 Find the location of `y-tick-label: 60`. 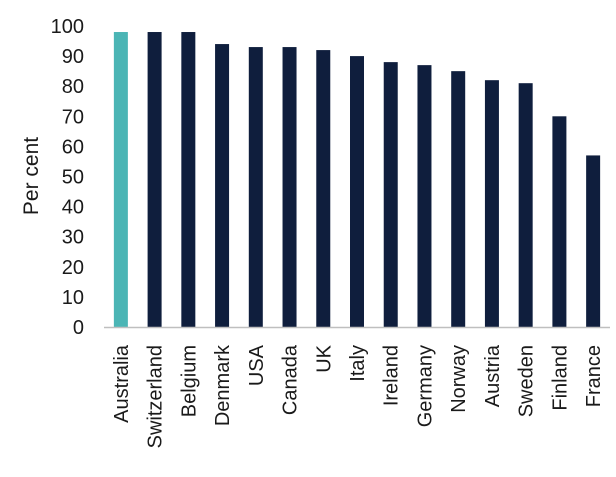

y-tick-label: 60 is located at coordinates (73, 147).